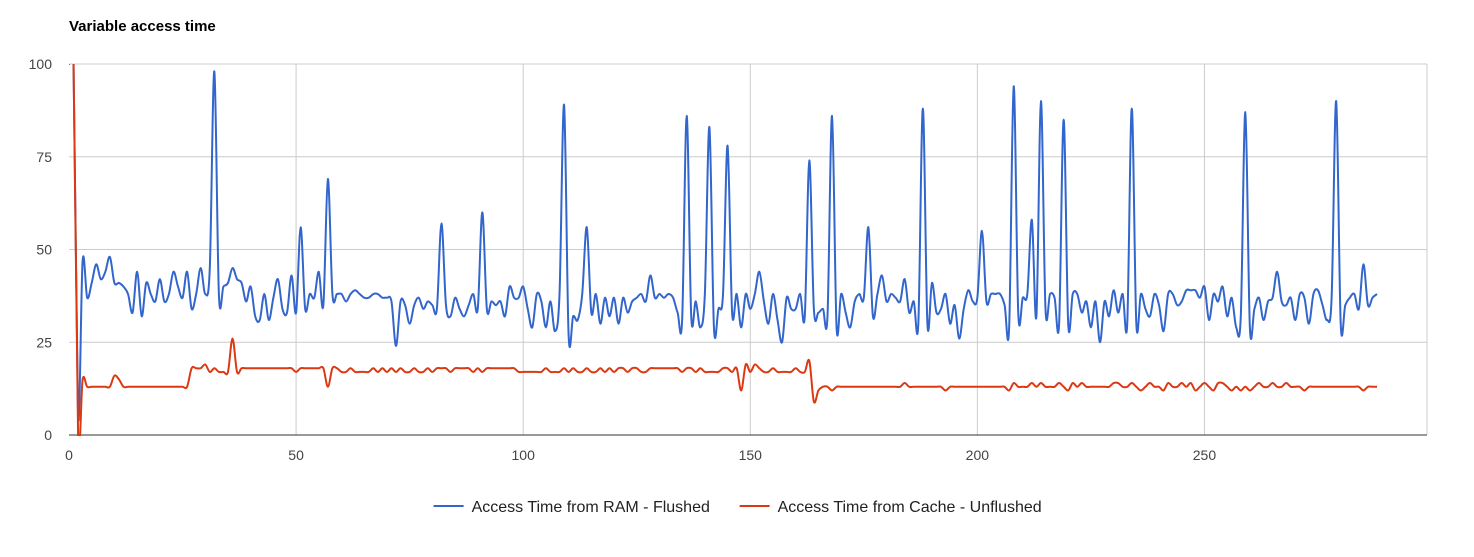  I want to click on x-tick-label: 100, so click(524, 455).